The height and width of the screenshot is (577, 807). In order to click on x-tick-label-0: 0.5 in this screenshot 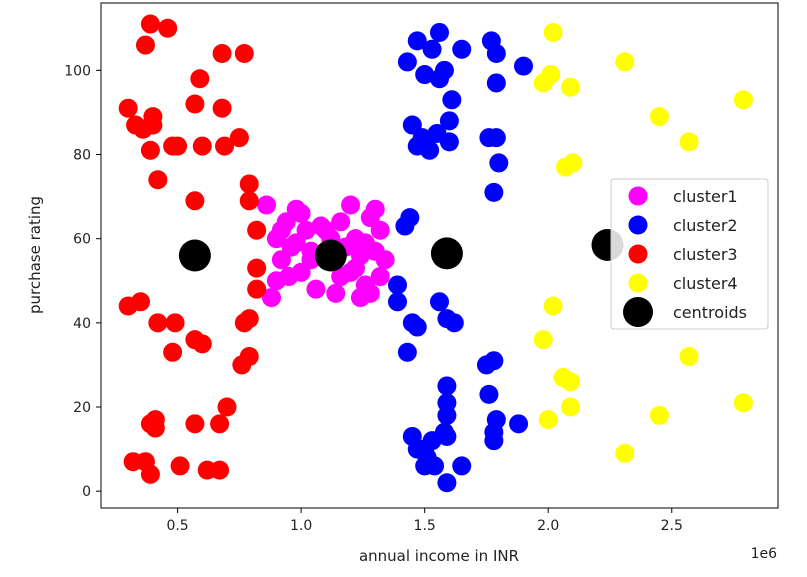, I will do `click(177, 526)`.